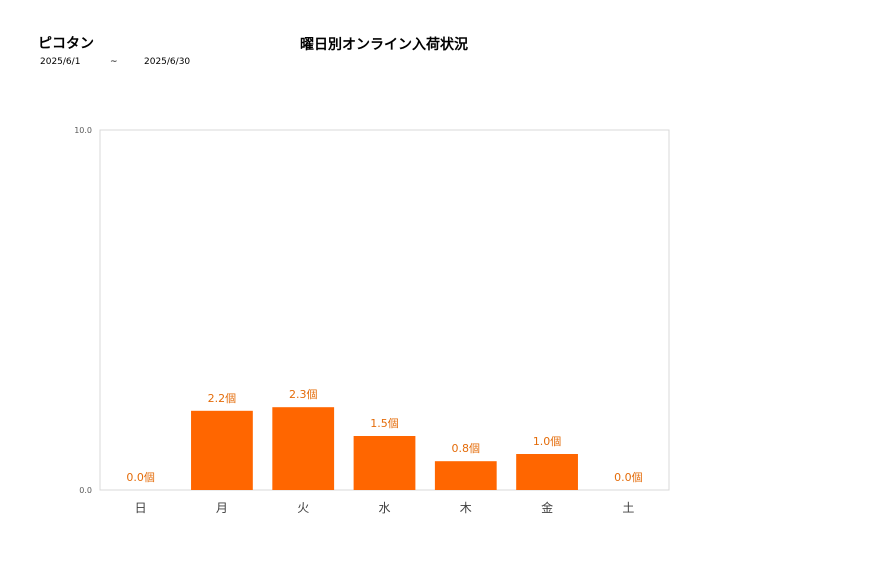 Image resolution: width=877 pixels, height=578 pixels. What do you see at coordinates (222, 508) in the screenshot?
I see `x-category-label: 月` at bounding box center [222, 508].